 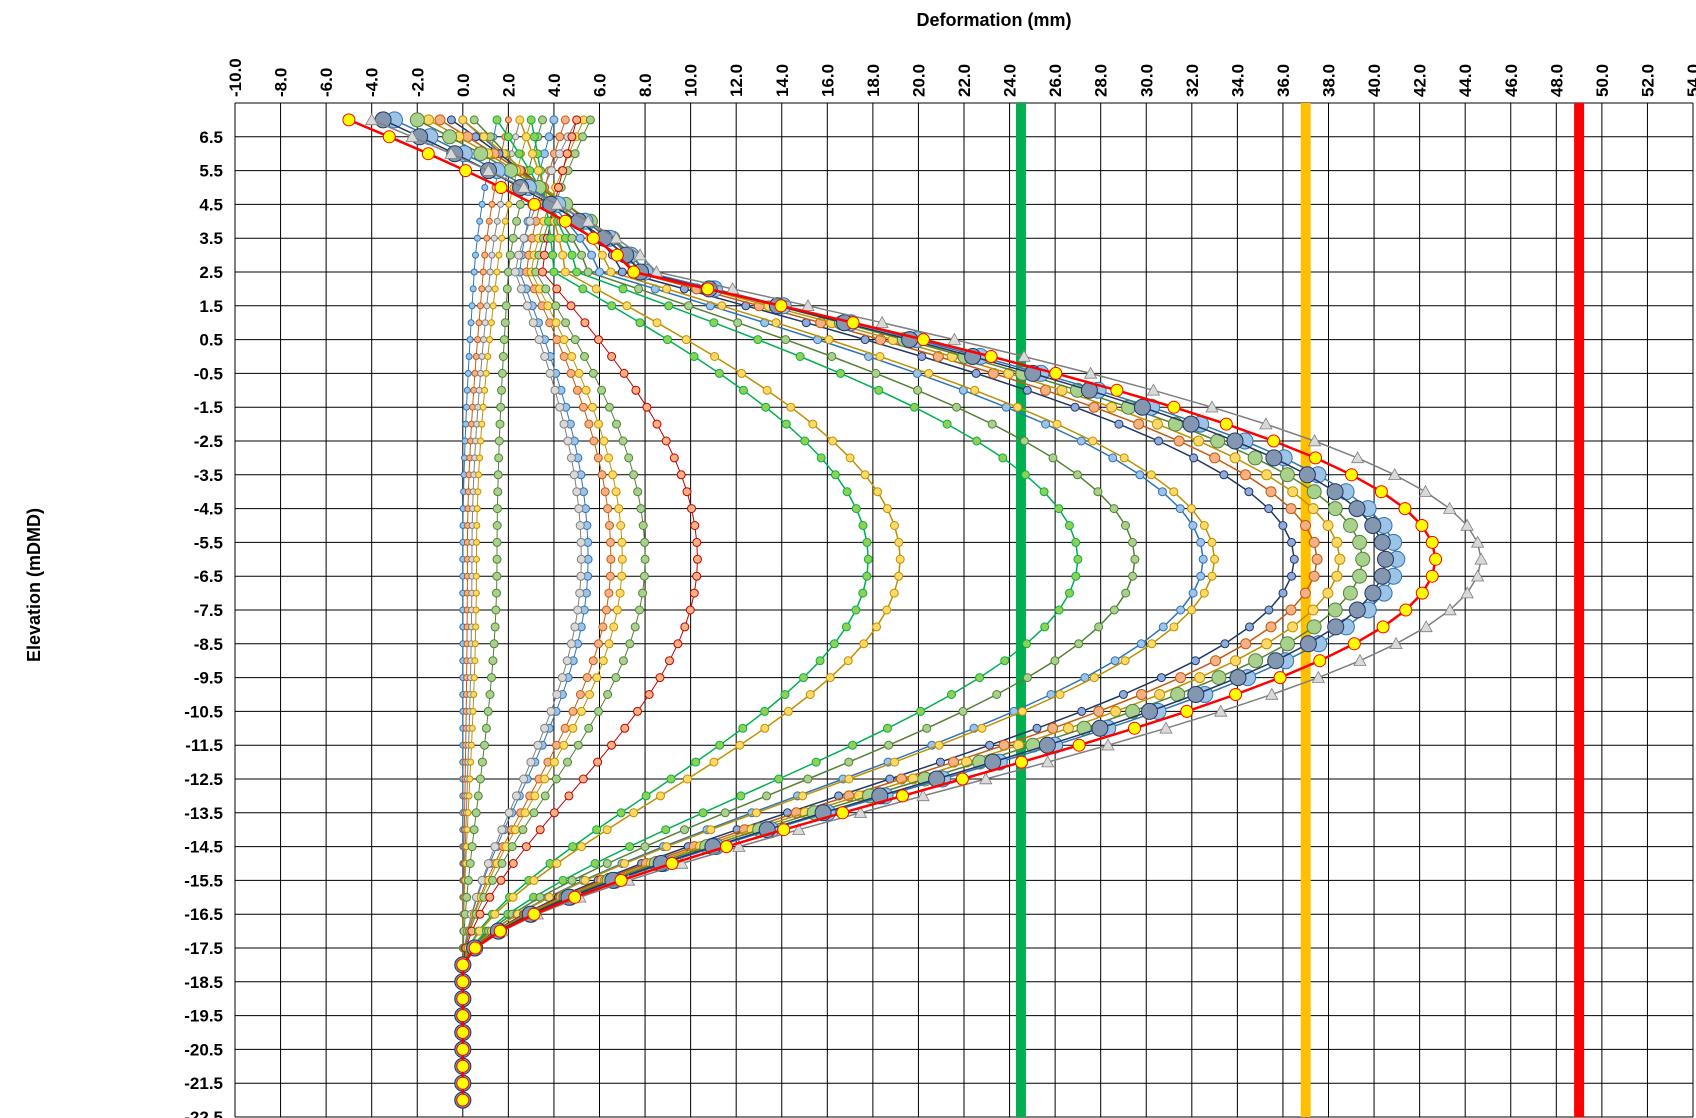 I want to click on x-tick-label: 22.0, so click(x=964, y=80).